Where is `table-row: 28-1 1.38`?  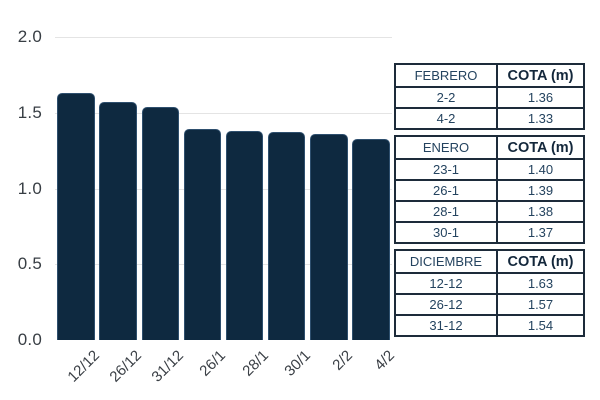 table-row: 28-1 1.38 is located at coordinates (489, 211).